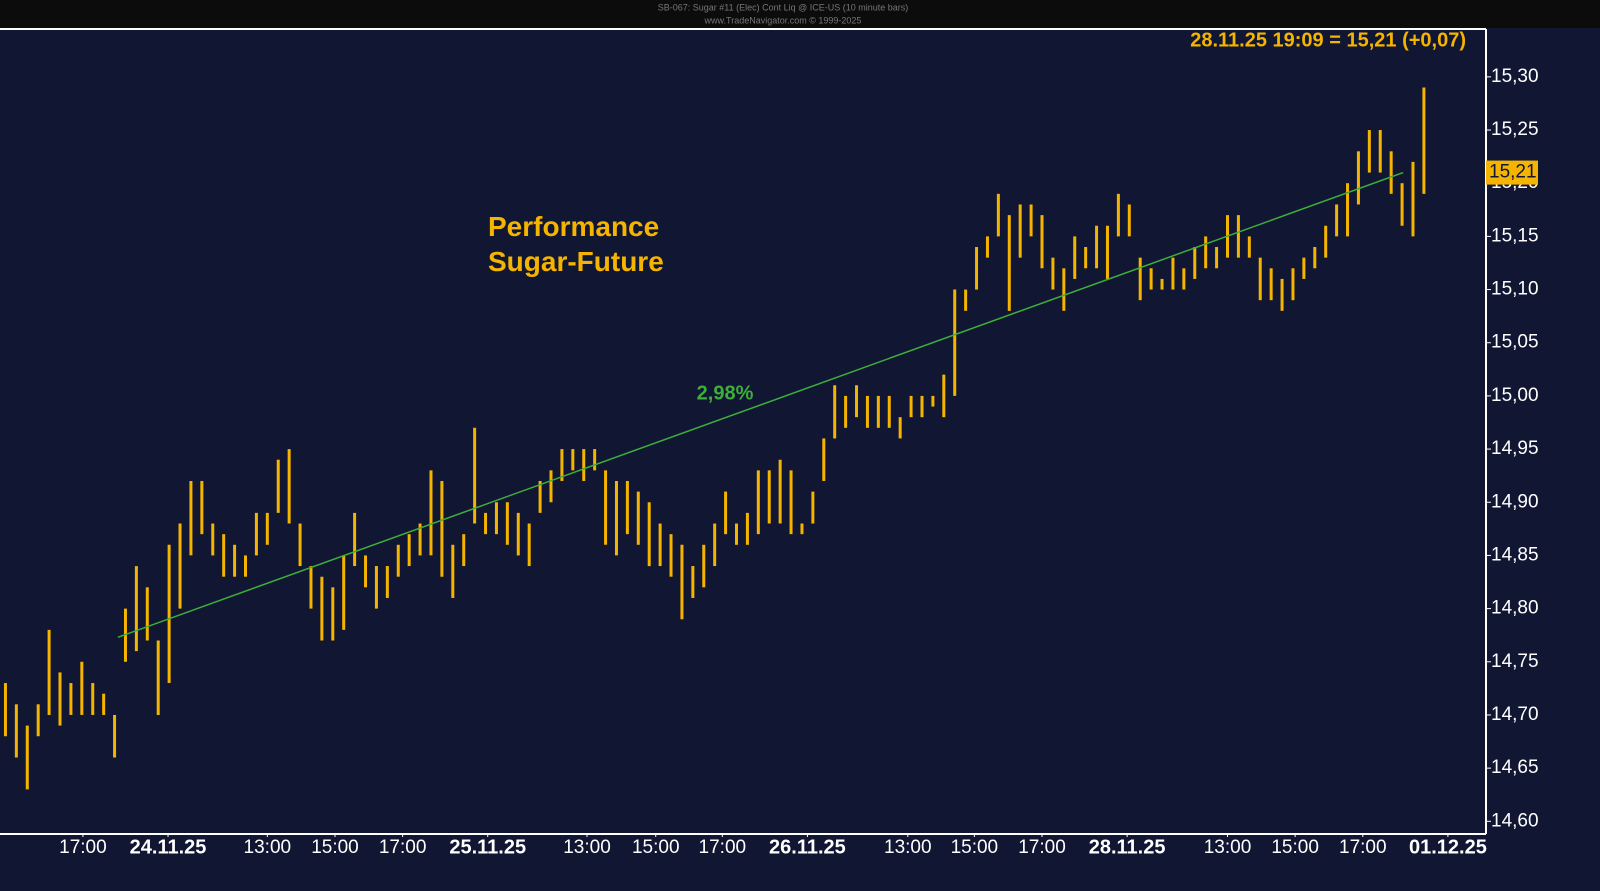 This screenshot has width=1600, height=891. I want to click on last-price-label: 15,21, so click(1513, 172).